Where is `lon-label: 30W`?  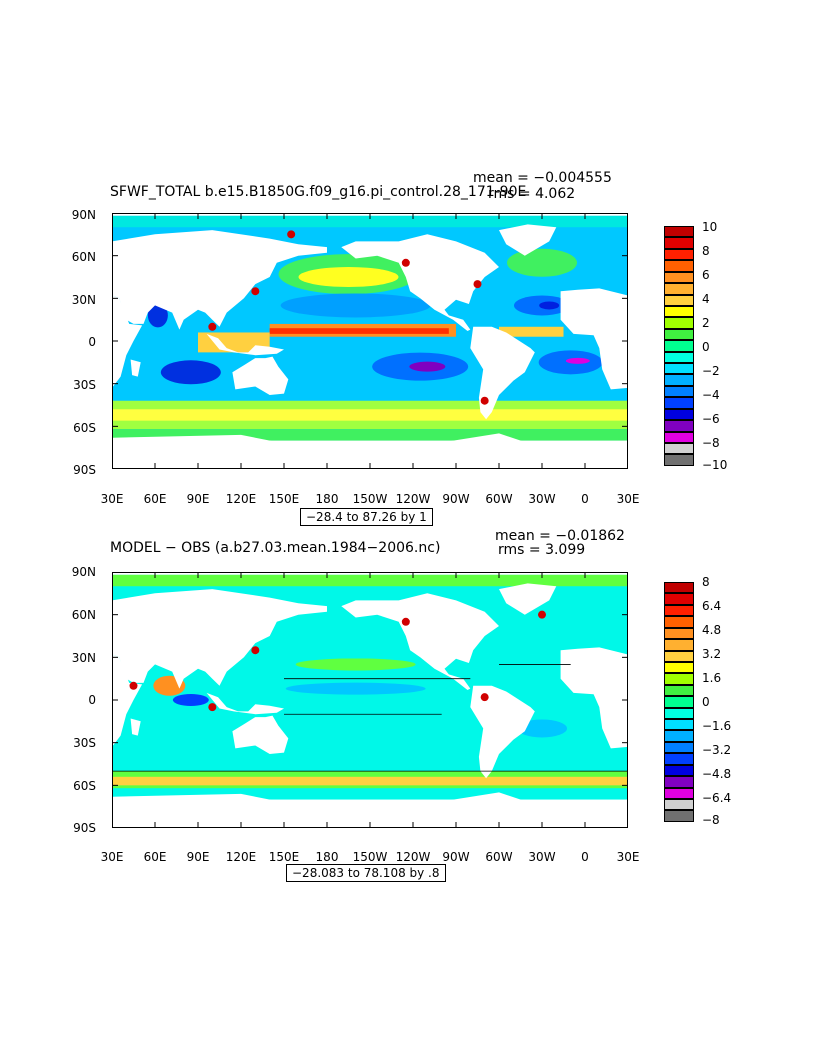 lon-label: 30W is located at coordinates (542, 857).